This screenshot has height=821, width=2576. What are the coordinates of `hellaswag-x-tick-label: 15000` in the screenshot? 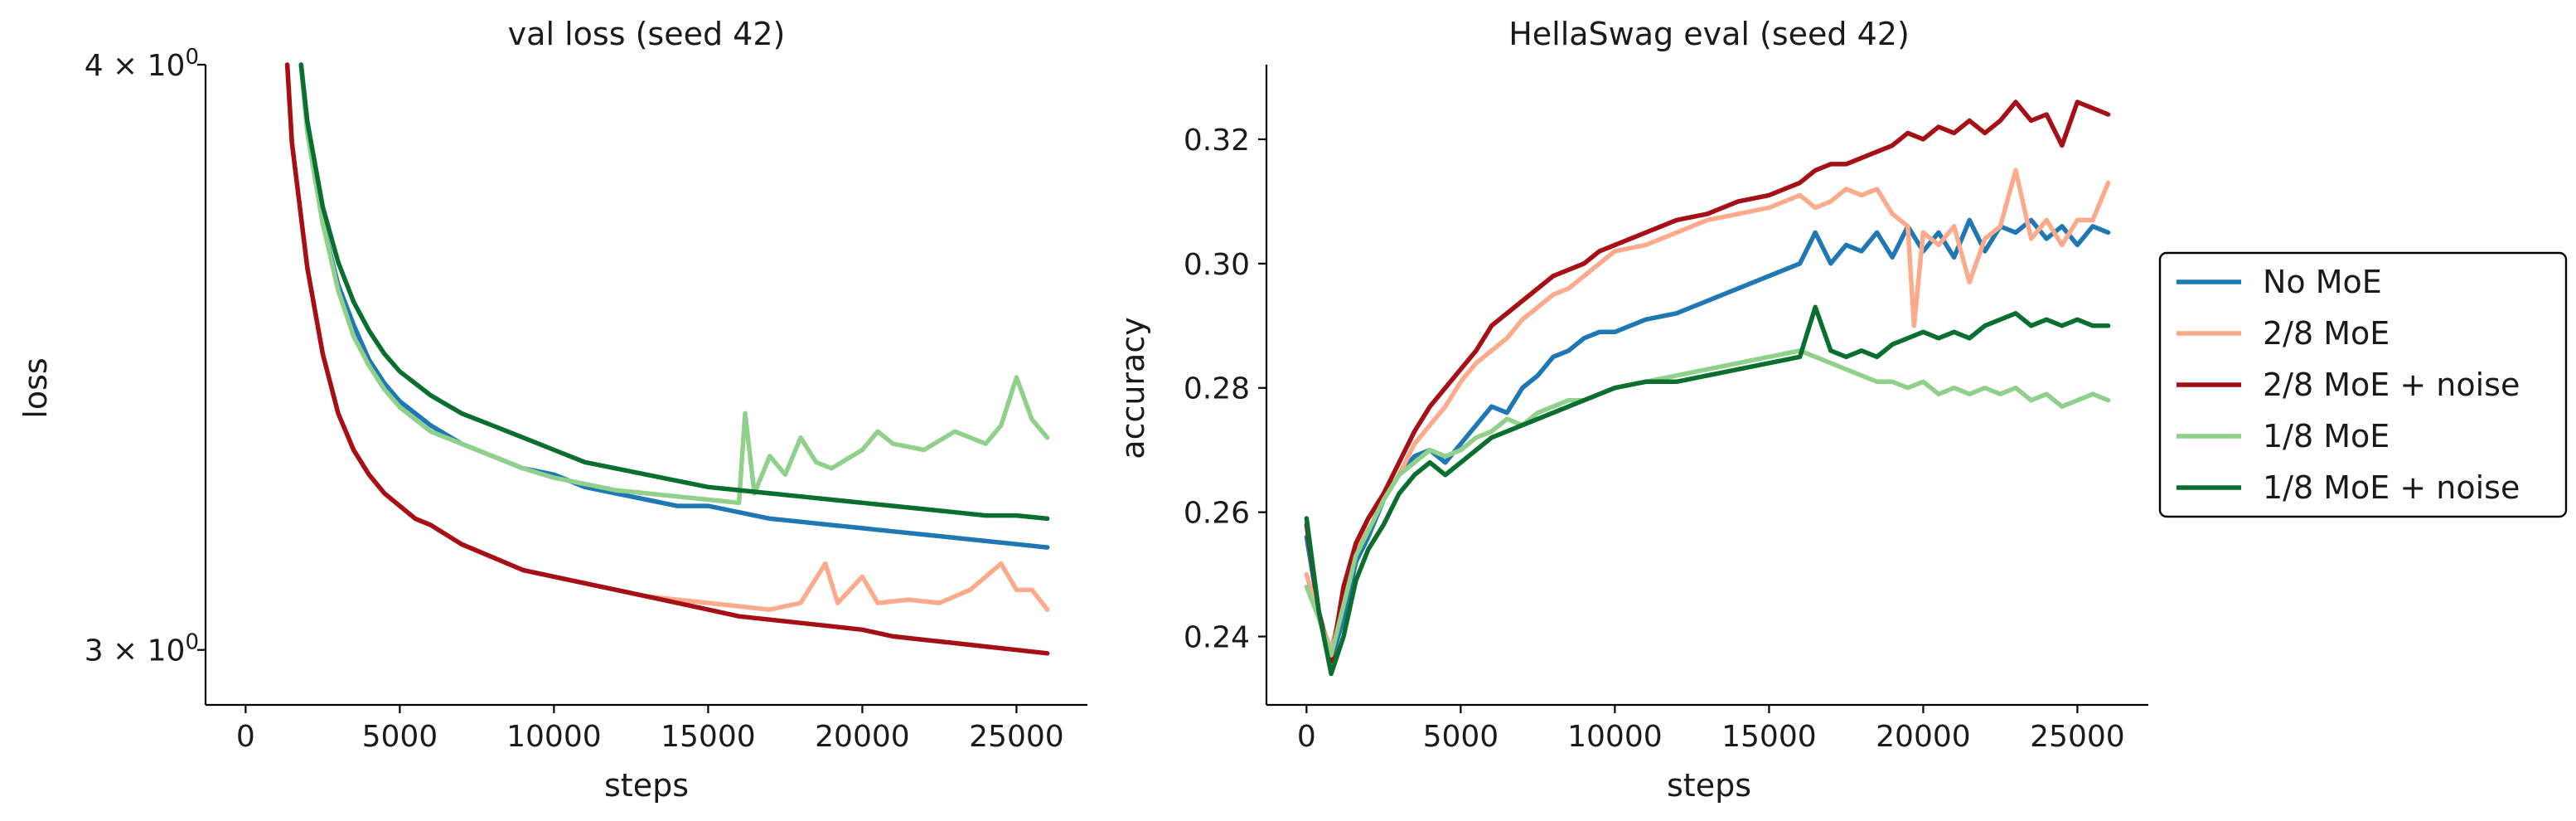 It's located at (1769, 737).